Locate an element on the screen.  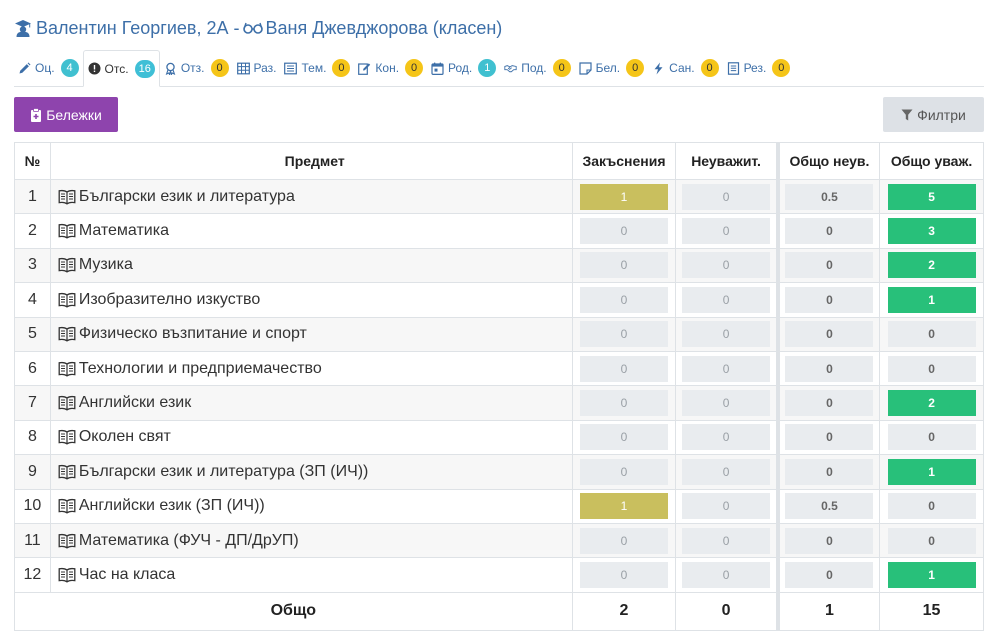
table-row: 6 Технологии и предприемачество 0 0 0 0 is located at coordinates (499, 368).